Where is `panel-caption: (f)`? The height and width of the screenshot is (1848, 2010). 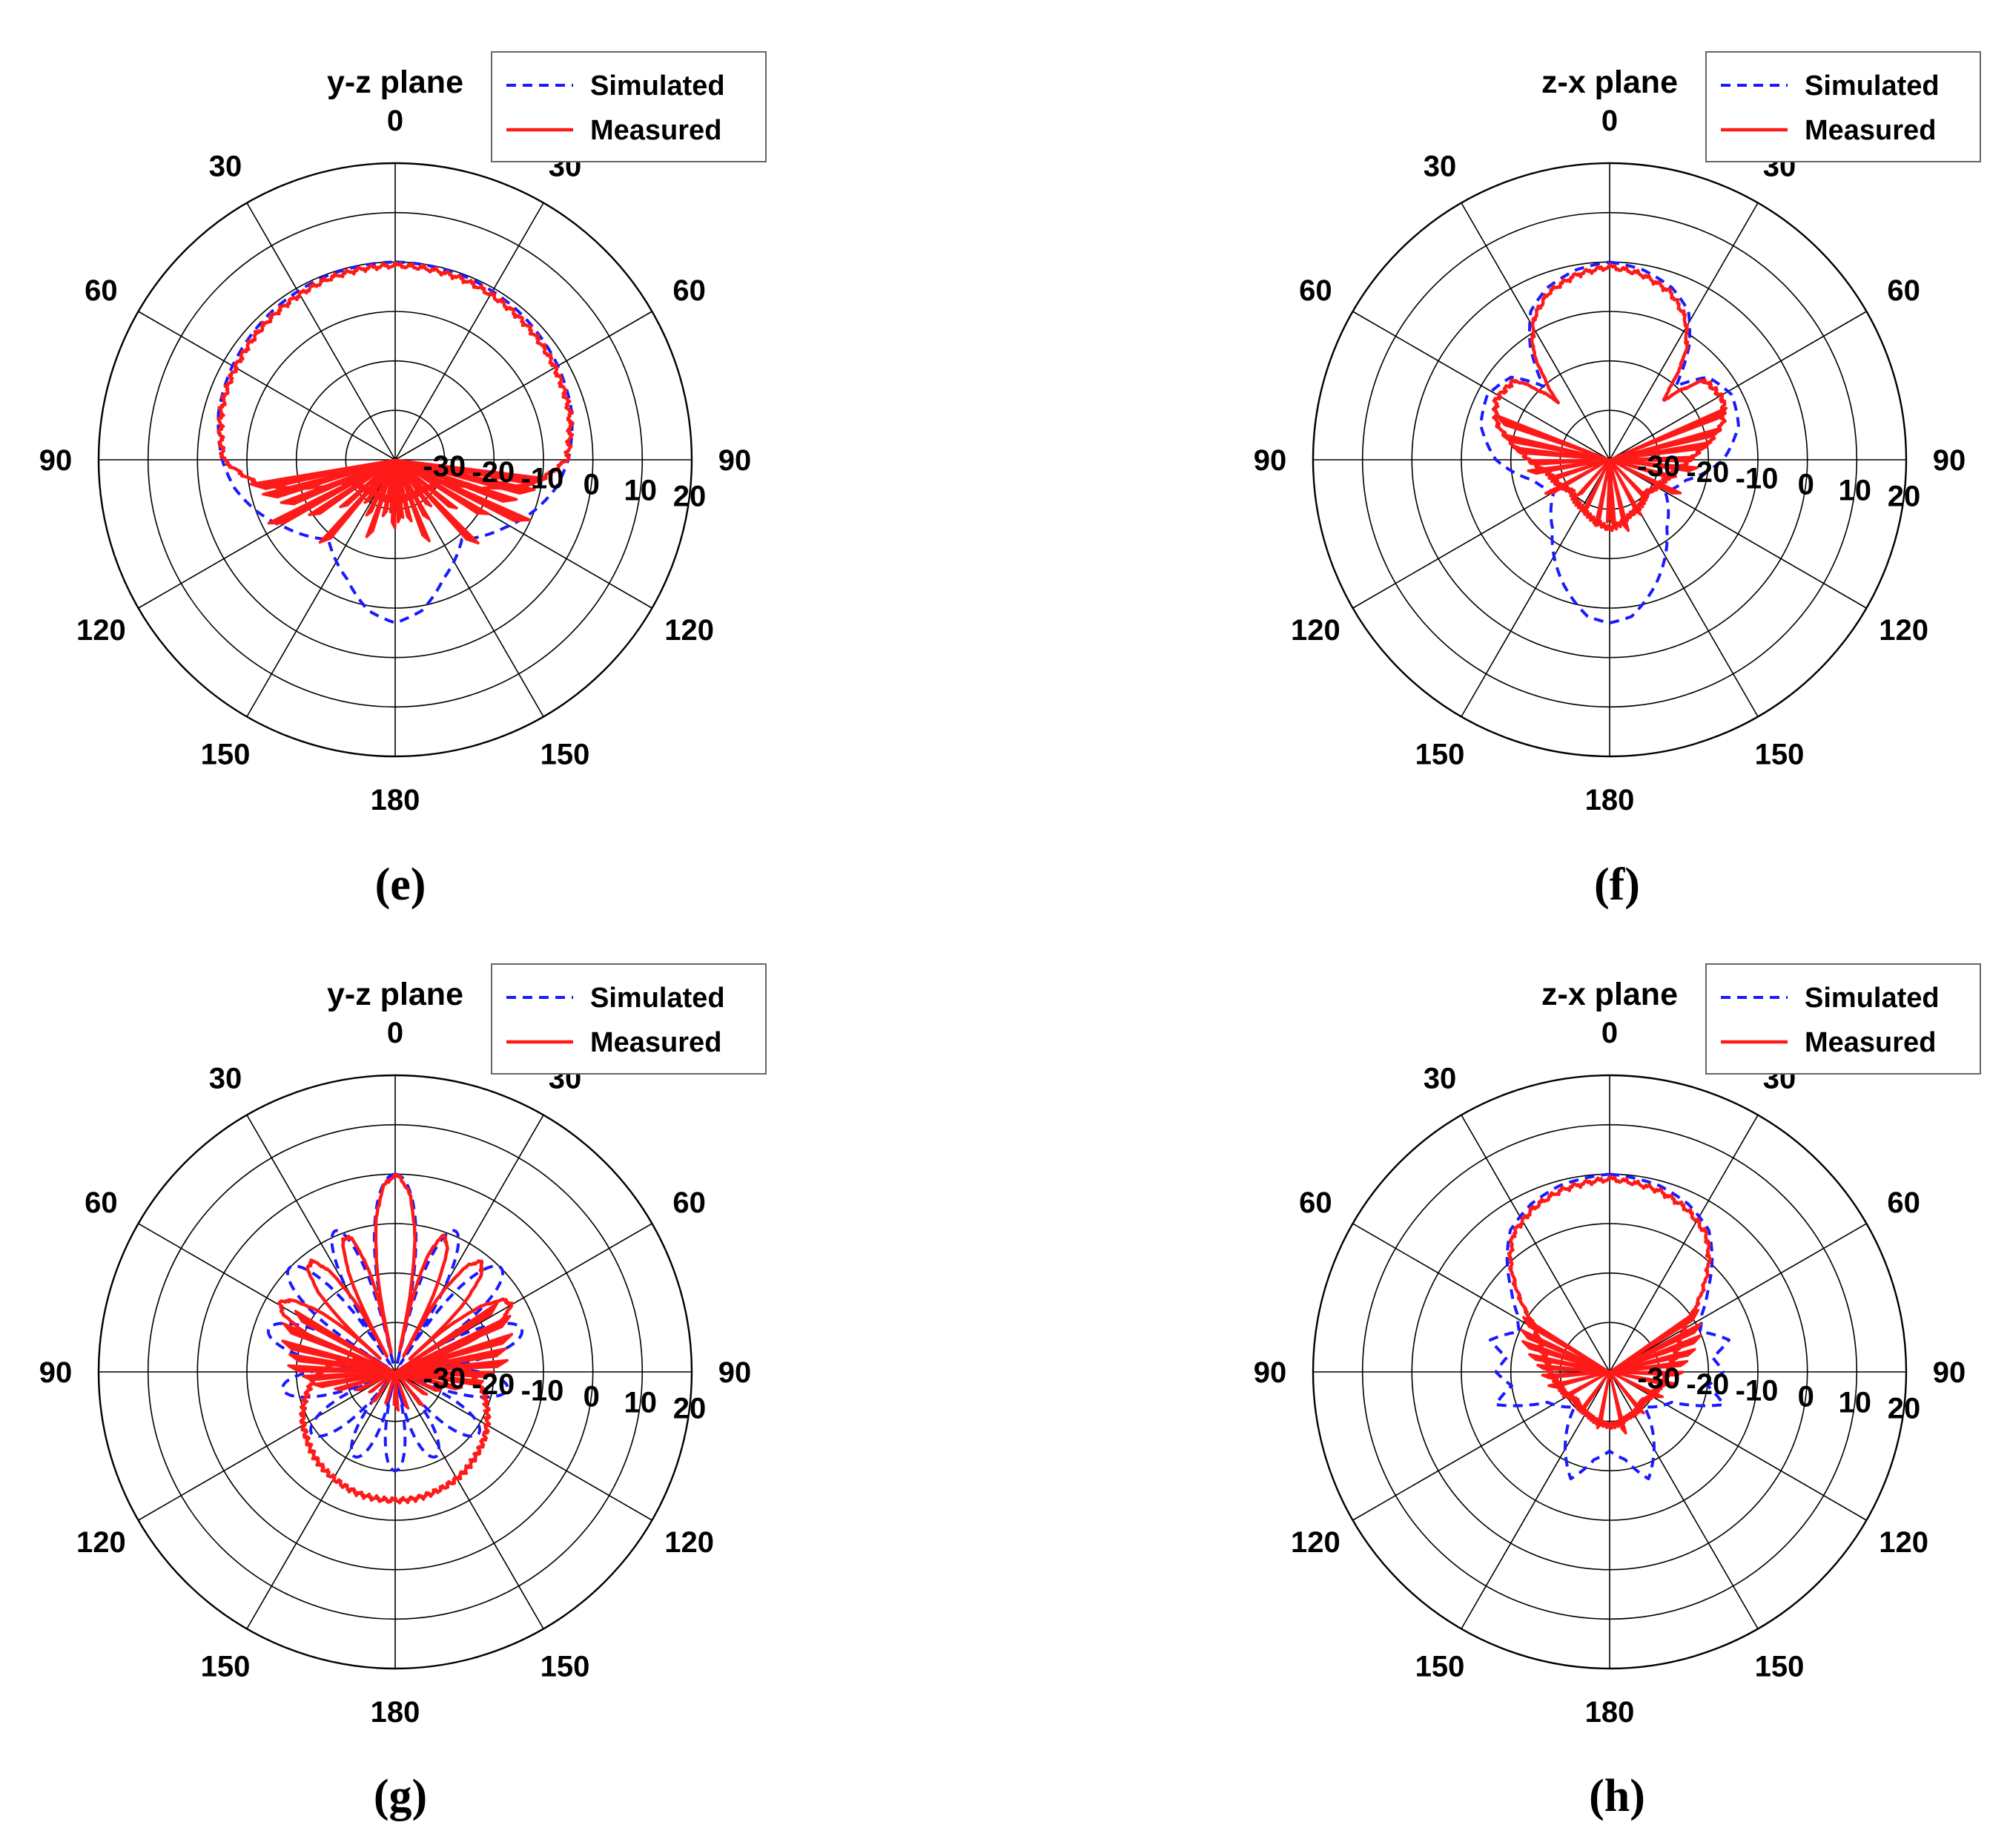 panel-caption: (f) is located at coordinates (1617, 884).